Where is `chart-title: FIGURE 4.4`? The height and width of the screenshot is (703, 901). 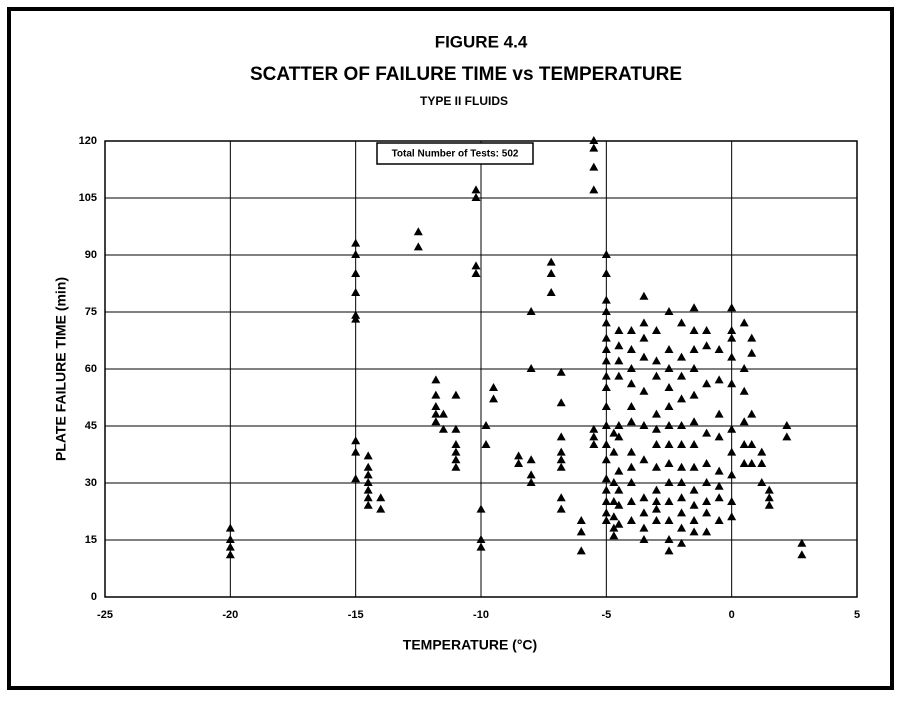
chart-title: FIGURE 4.4 is located at coordinates (481, 41).